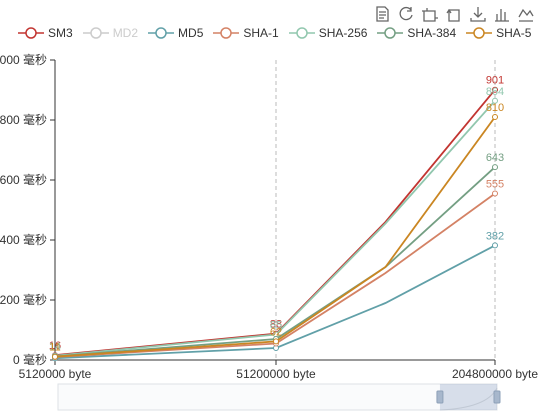  What do you see at coordinates (495, 185) in the screenshot?
I see `data-label: 555` at bounding box center [495, 185].